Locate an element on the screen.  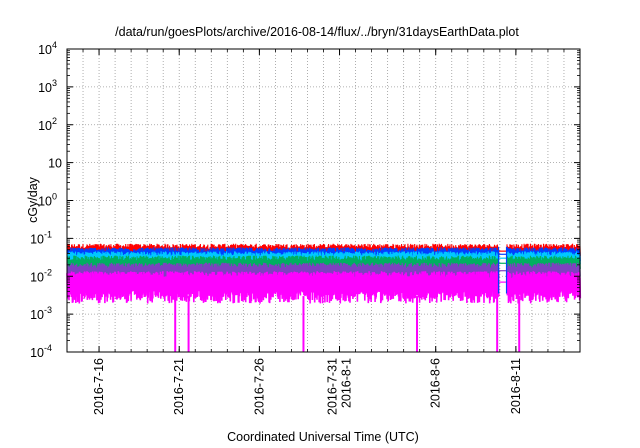
y-tick-exponent: -3 is located at coordinates (48, 310).